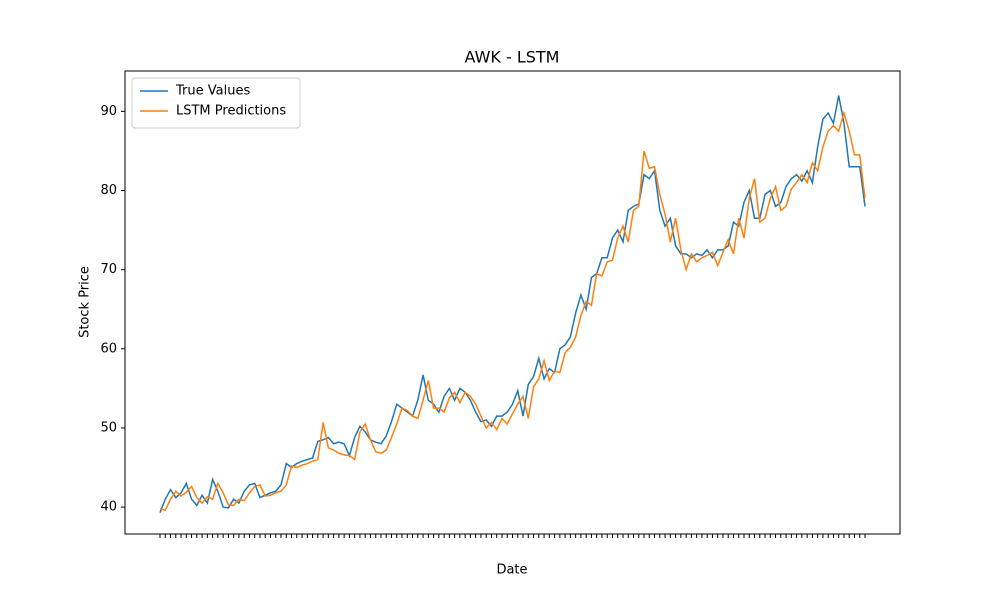 The height and width of the screenshot is (604, 1000). What do you see at coordinates (511, 570) in the screenshot?
I see `x-axis-label: Date` at bounding box center [511, 570].